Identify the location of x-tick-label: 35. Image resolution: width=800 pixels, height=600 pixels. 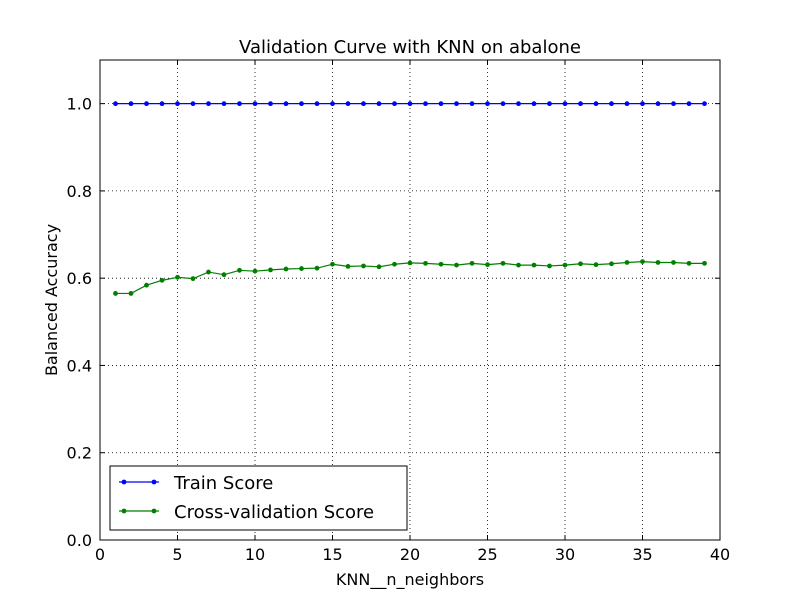
(642, 554).